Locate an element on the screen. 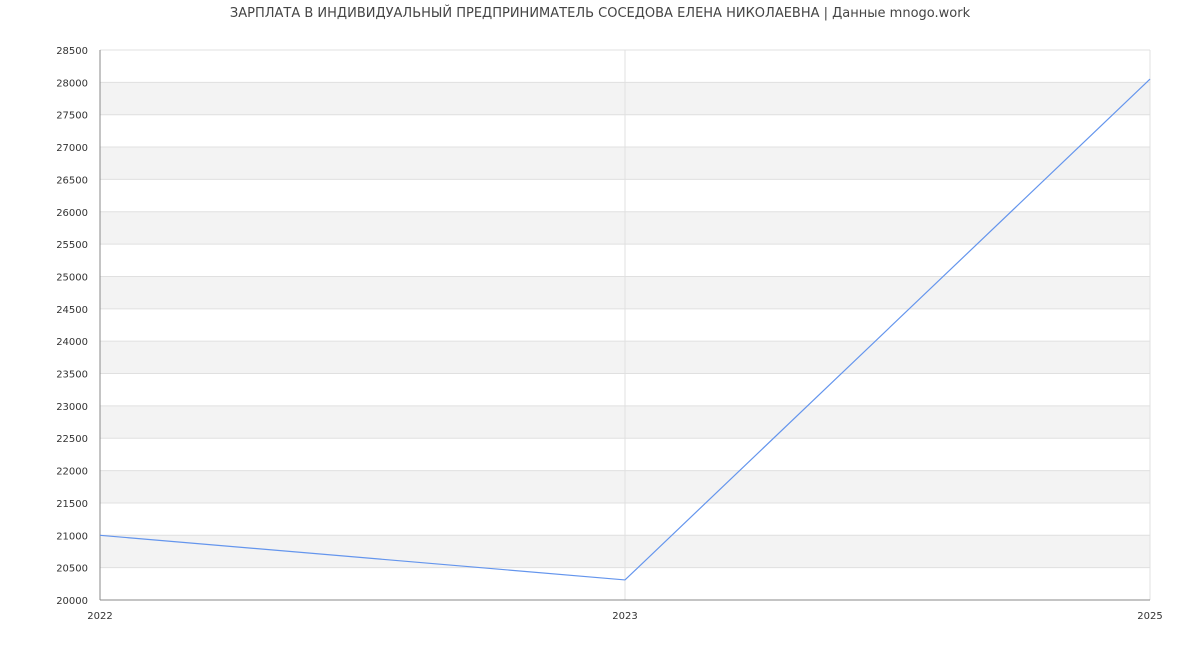  x-tick-label: 2023 is located at coordinates (624, 616).